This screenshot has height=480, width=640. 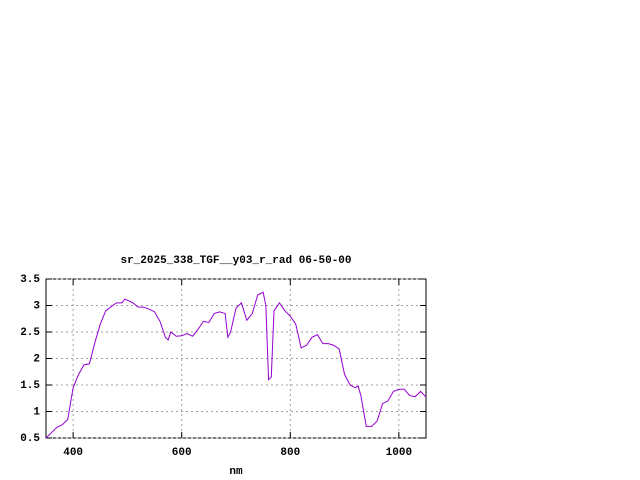 I want to click on x-tick-label: 800, so click(x=290, y=453).